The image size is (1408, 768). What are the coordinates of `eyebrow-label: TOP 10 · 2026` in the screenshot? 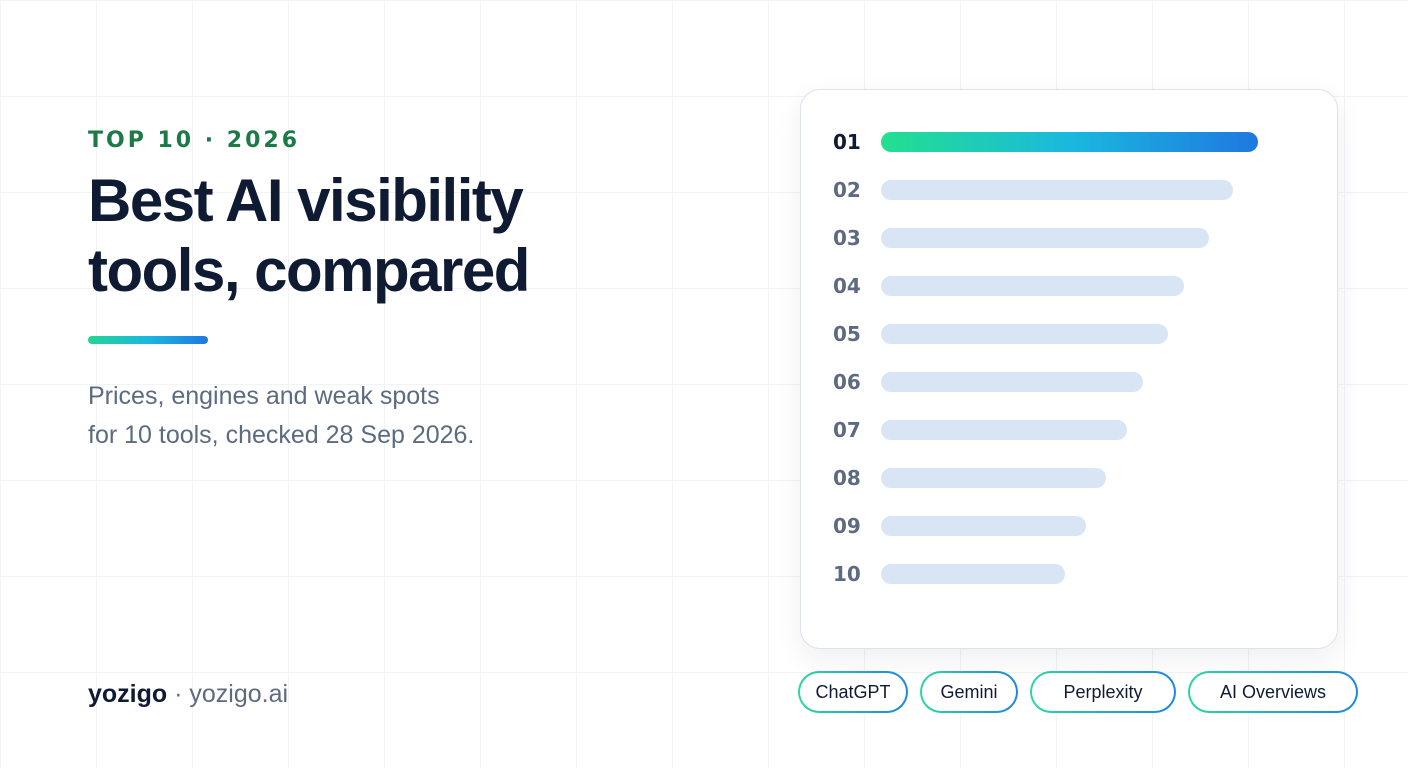 It's located at (194, 140).